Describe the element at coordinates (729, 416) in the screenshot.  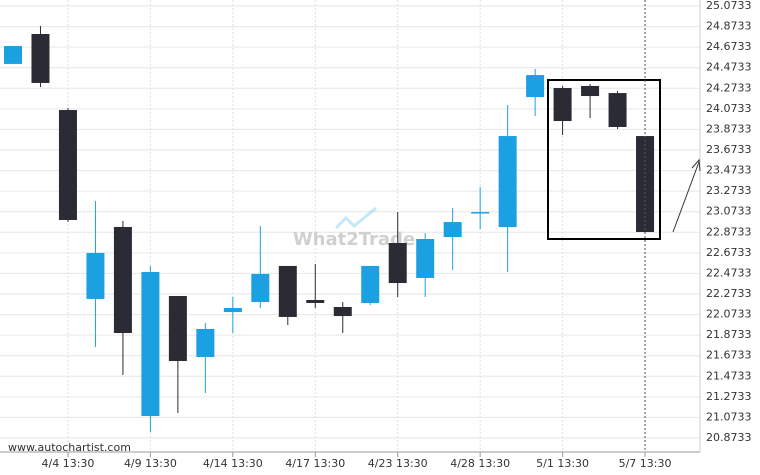
I see `y-tick-label: 21.0733` at that location.